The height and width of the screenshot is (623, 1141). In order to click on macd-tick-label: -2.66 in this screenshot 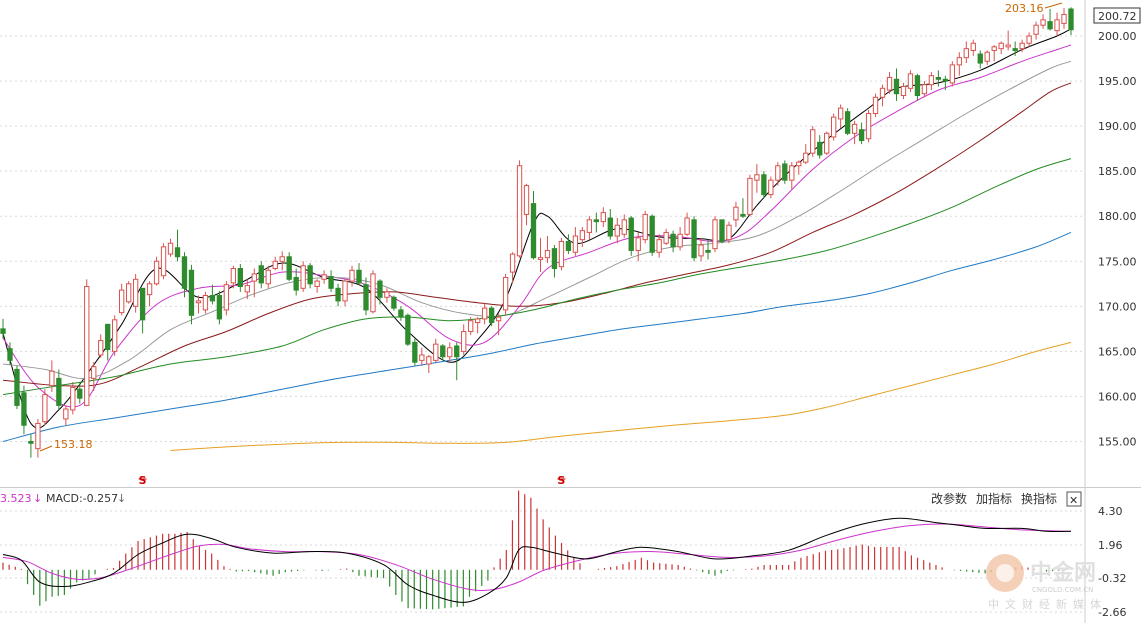, I will do `click(1112, 612)`.